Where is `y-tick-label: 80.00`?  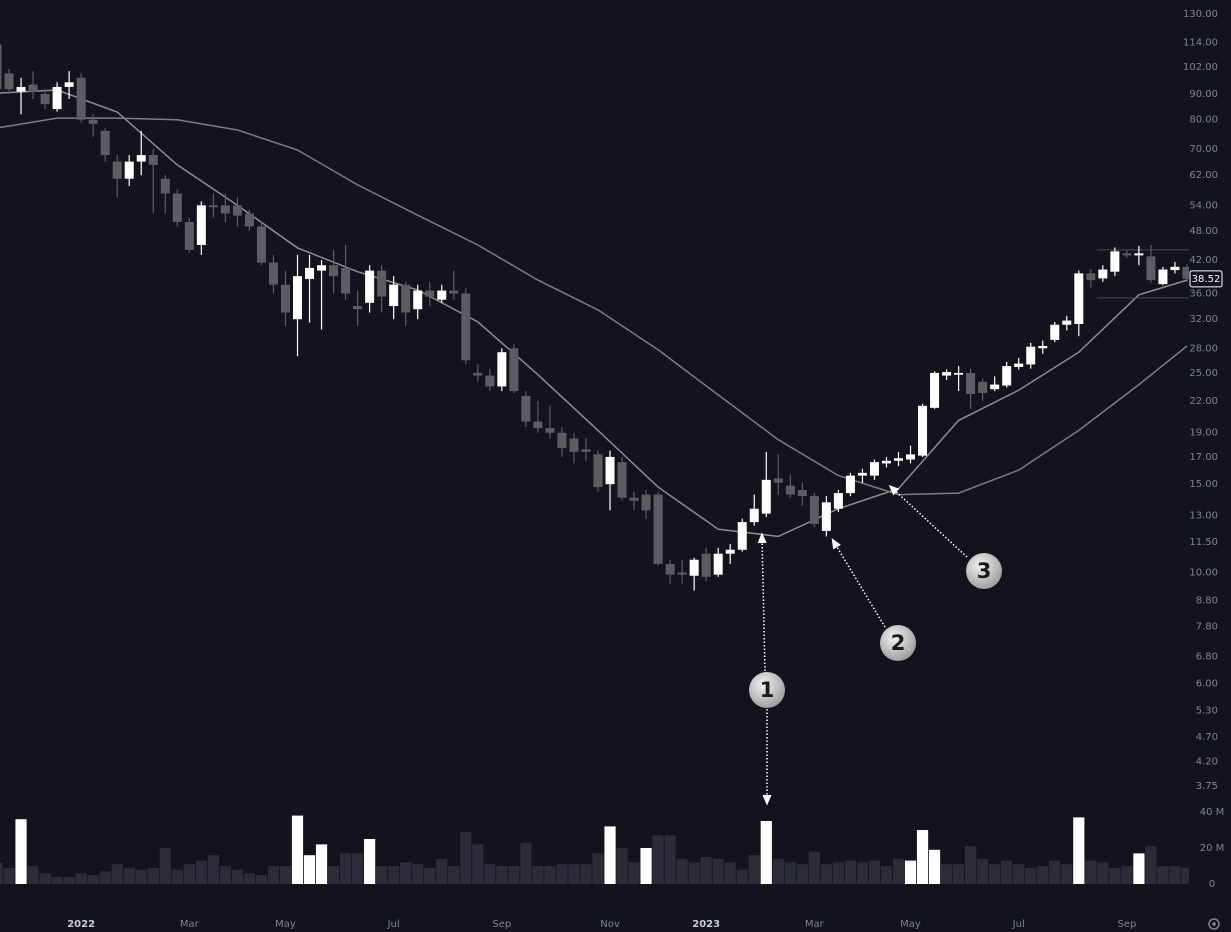
y-tick-label: 80.00 is located at coordinates (1203, 120).